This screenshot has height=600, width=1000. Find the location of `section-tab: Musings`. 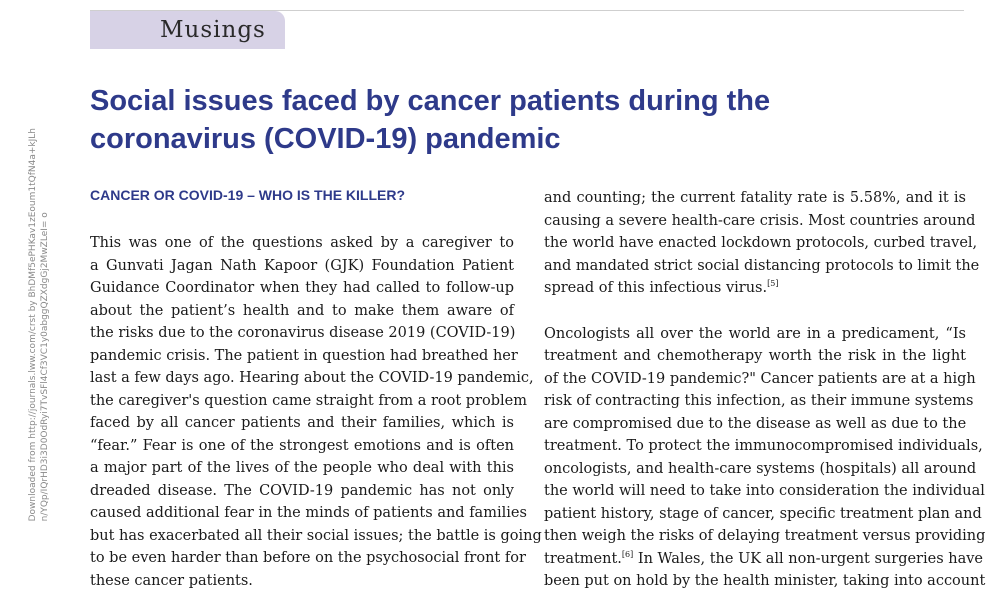

section-tab: Musings is located at coordinates (187, 30).